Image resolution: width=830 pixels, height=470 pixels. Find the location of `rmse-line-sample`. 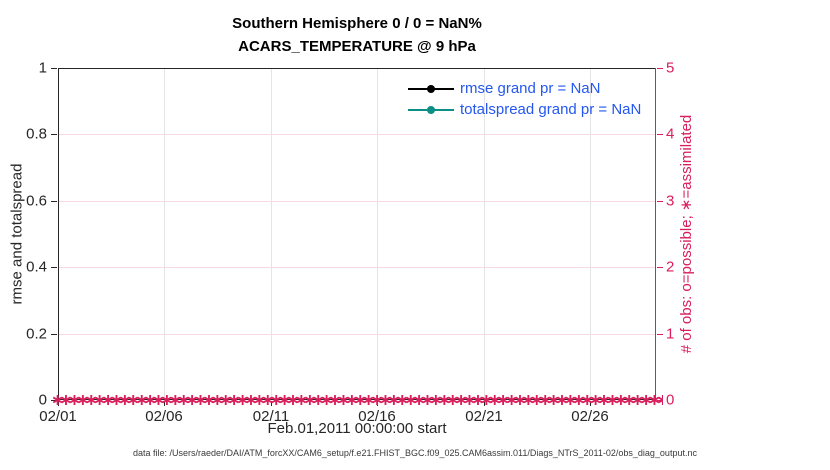

rmse-line-sample is located at coordinates (431, 88).